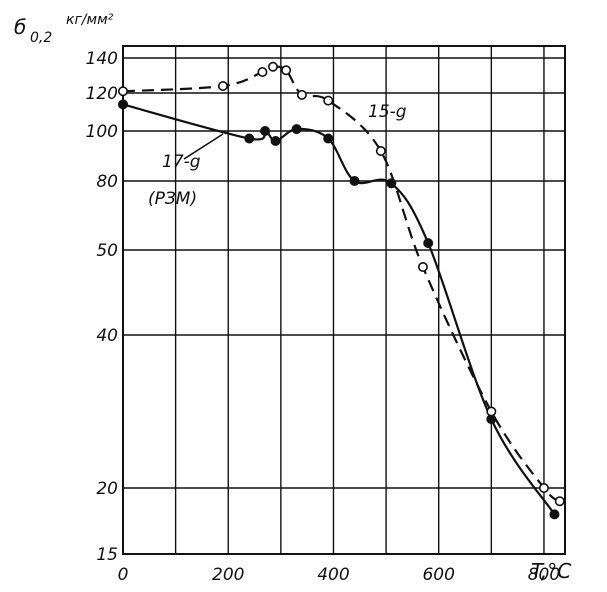 Image resolution: width=607 pixels, height=592 pixels. I want to click on x-tick-label: 200, so click(228, 575).